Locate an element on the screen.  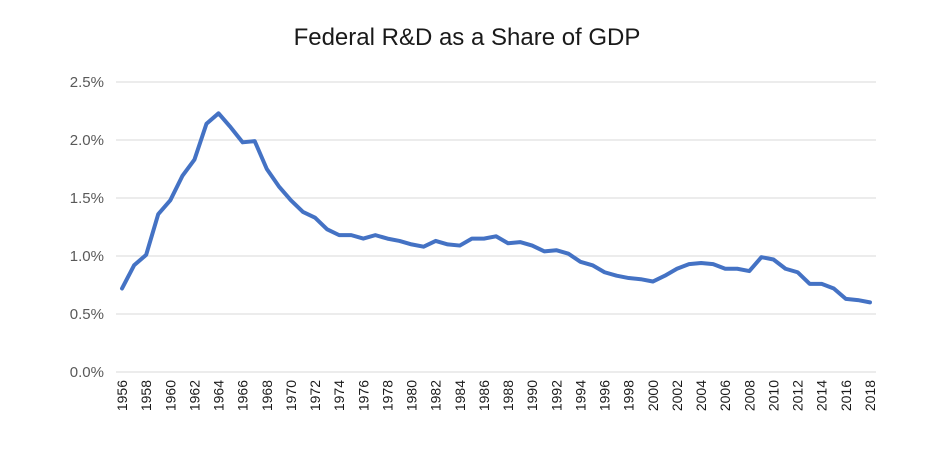
x-tick-label: 1992 is located at coordinates (556, 395).